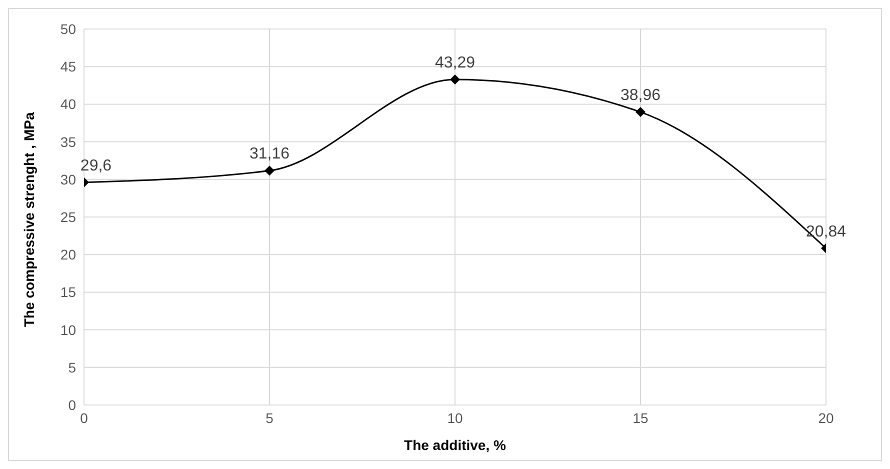 The height and width of the screenshot is (469, 890). Describe the element at coordinates (68, 330) in the screenshot. I see `y-tick-label: 10` at that location.